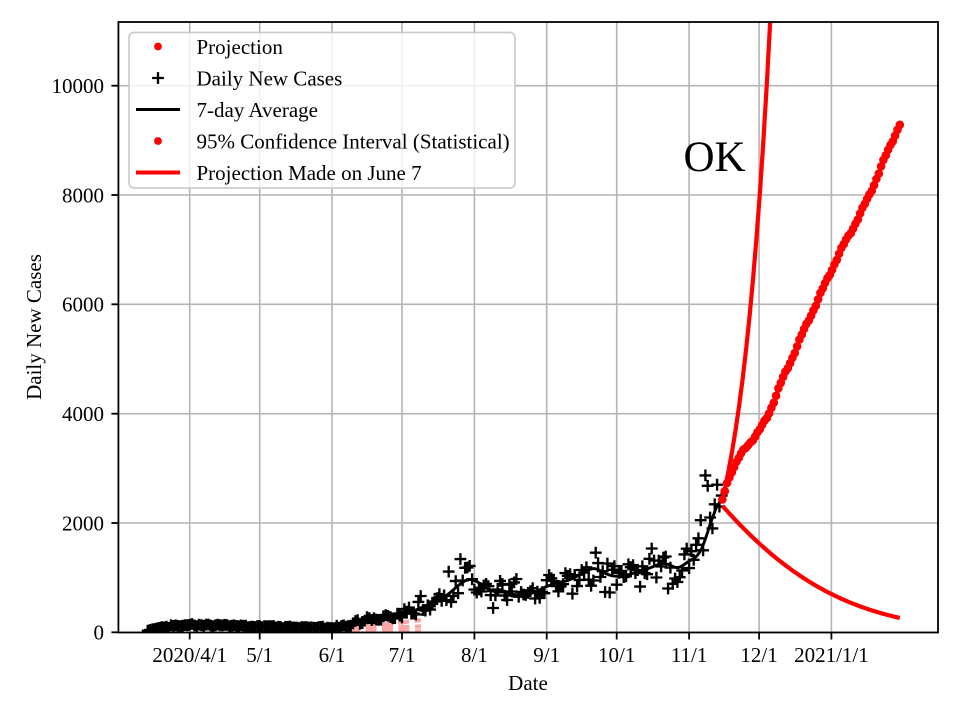  What do you see at coordinates (83, 195) in the screenshot?
I see `svg-text: 8000` at bounding box center [83, 195].